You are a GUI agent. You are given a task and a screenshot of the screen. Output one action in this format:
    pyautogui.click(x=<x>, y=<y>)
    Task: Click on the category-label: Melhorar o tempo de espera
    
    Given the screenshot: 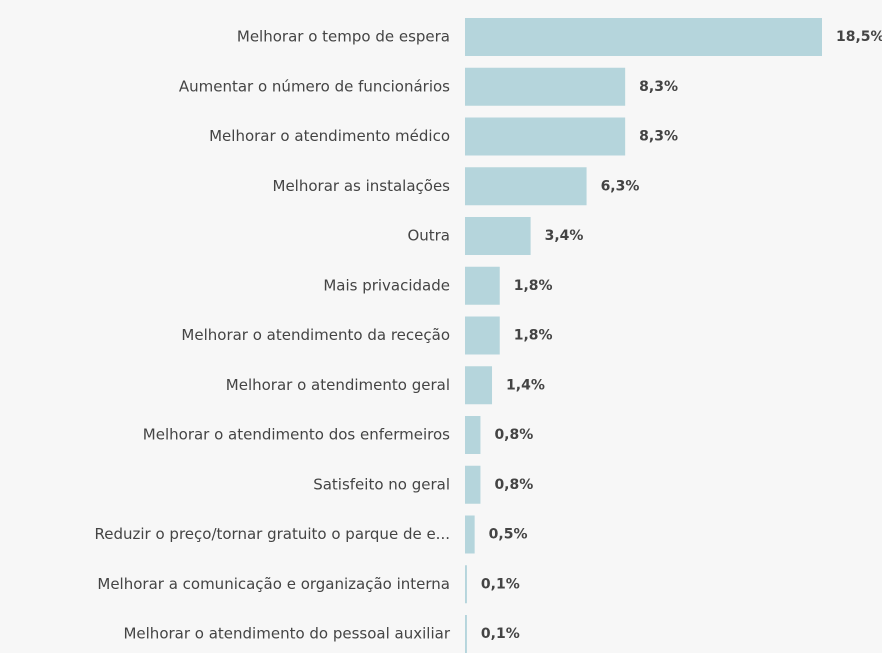 What is the action you would take?
    pyautogui.click(x=343, y=37)
    